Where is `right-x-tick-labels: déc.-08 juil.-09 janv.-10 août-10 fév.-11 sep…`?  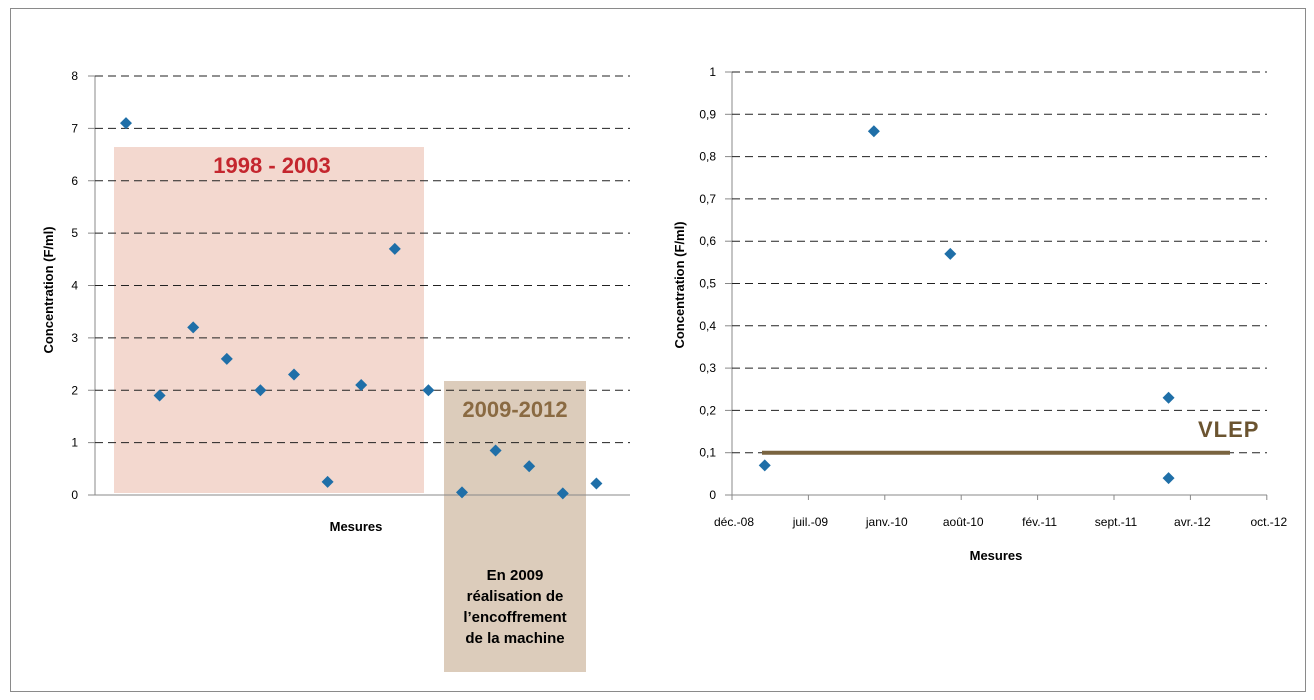 right-x-tick-labels: déc.-08 juil.-09 janv.-10 août-10 fév.-11 sep… is located at coordinates (1000, 522).